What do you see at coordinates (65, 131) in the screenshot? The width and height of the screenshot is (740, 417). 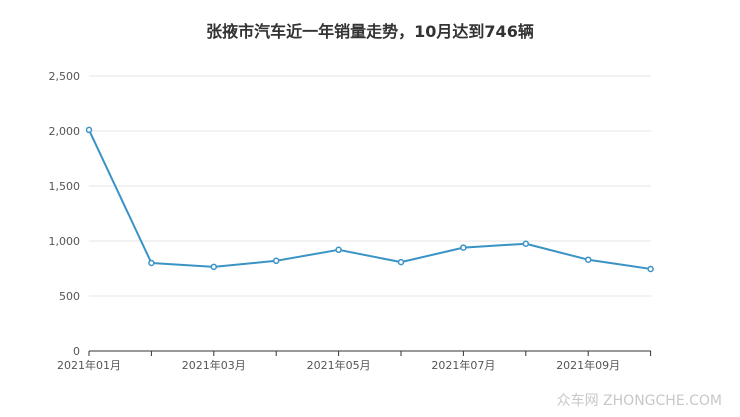 I see `y-tick-label: 2,000` at bounding box center [65, 131].